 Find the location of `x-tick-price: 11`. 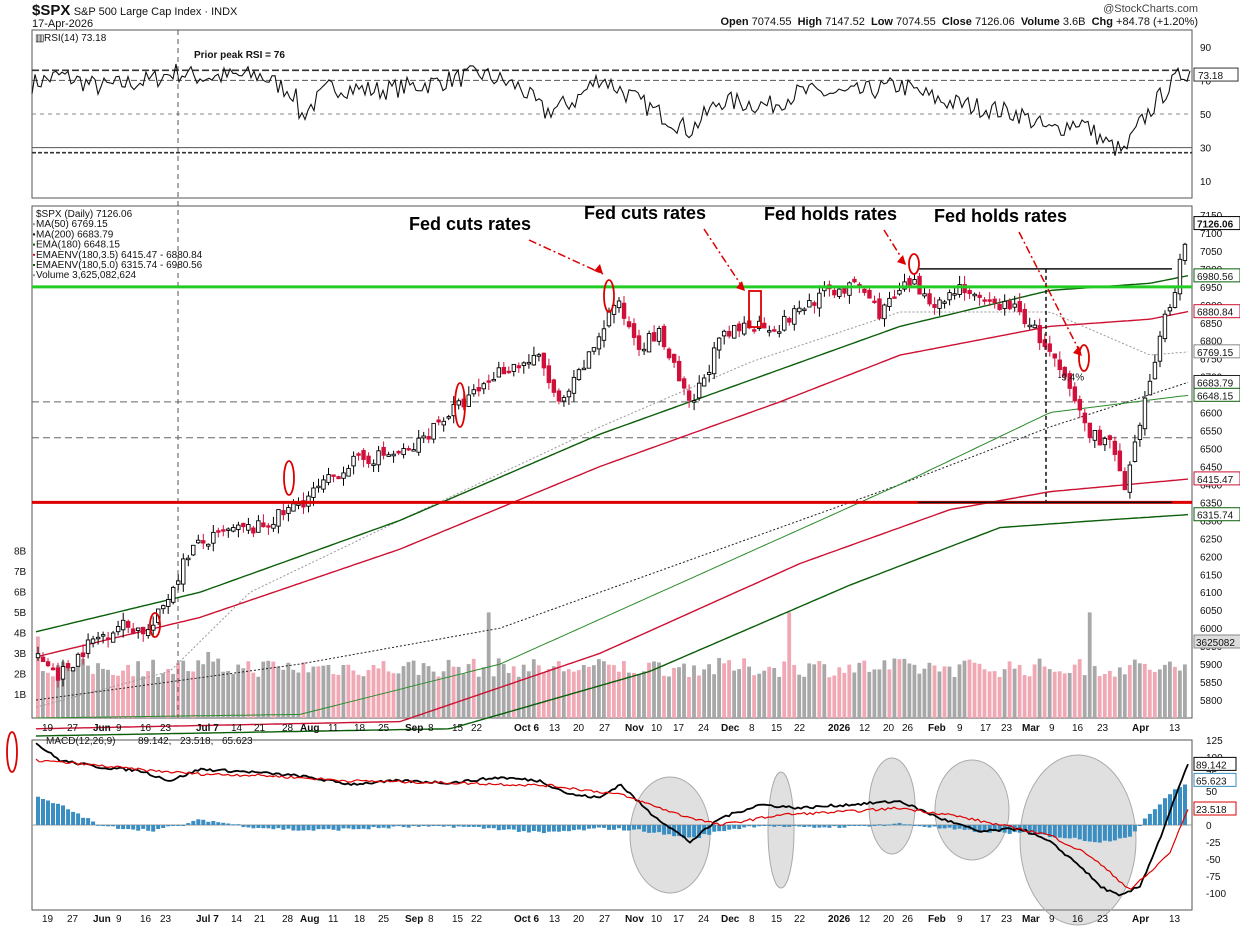

x-tick-price: 11 is located at coordinates (333, 728).